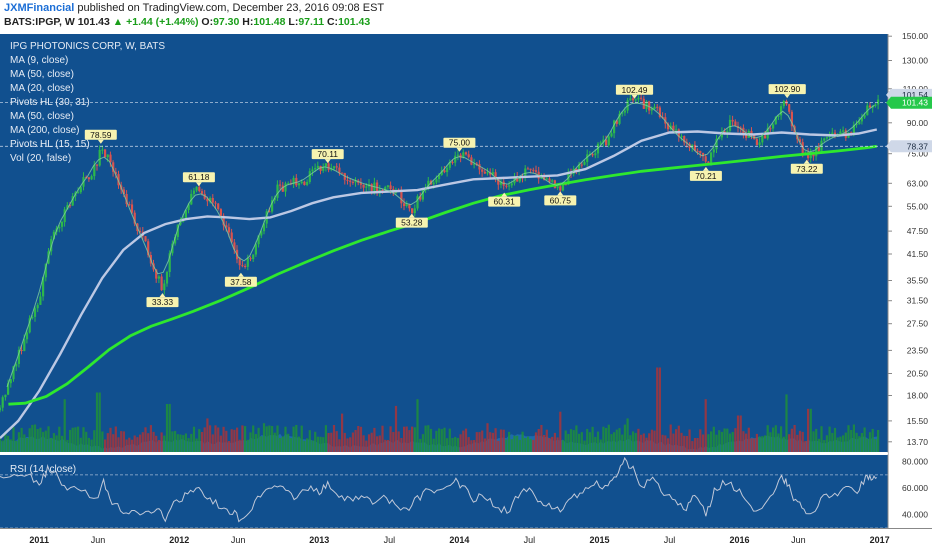 The image size is (932, 550). Describe the element at coordinates (43, 469) in the screenshot. I see `rsi-legend: RSI (14, close)` at that location.